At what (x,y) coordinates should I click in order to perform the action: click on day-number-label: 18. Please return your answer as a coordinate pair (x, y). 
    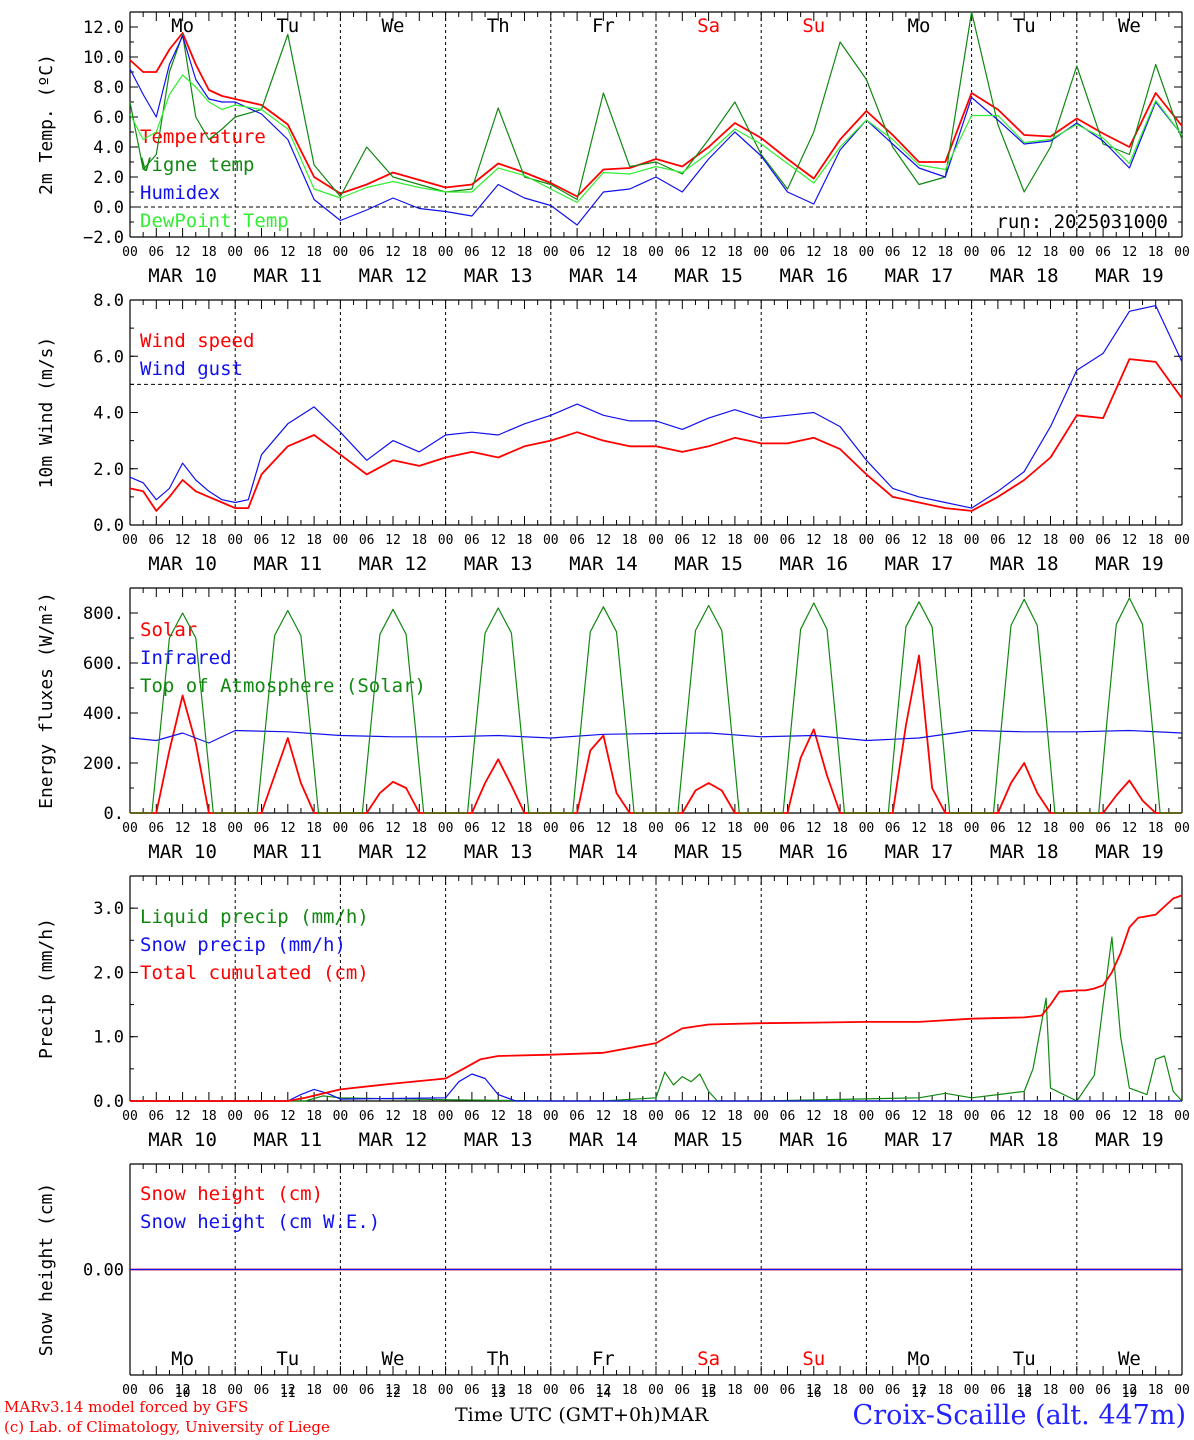
    Looking at the image, I should click on (1024, 1393).